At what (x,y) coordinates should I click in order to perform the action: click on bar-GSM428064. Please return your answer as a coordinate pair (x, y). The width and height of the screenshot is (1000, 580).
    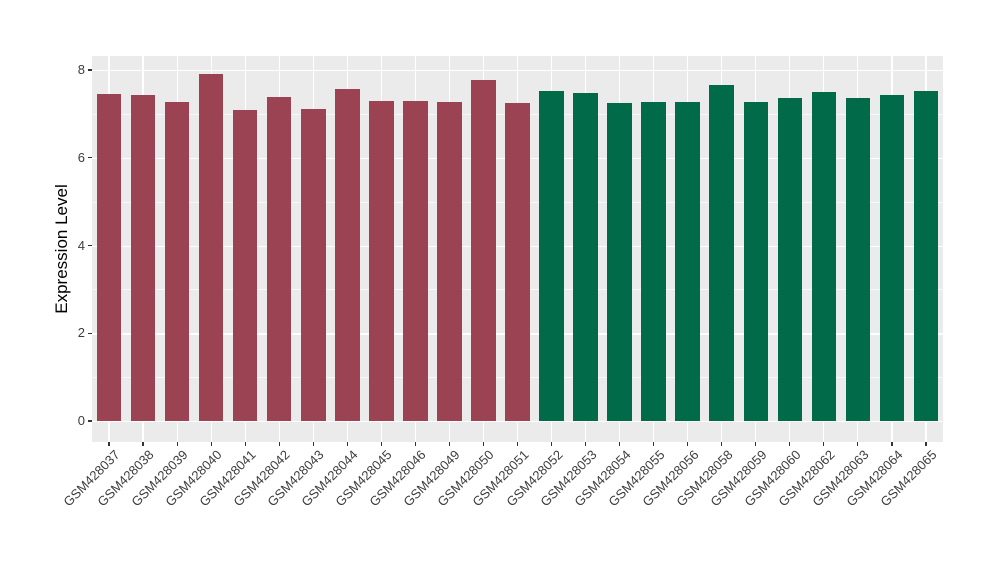
    Looking at the image, I should click on (892, 258).